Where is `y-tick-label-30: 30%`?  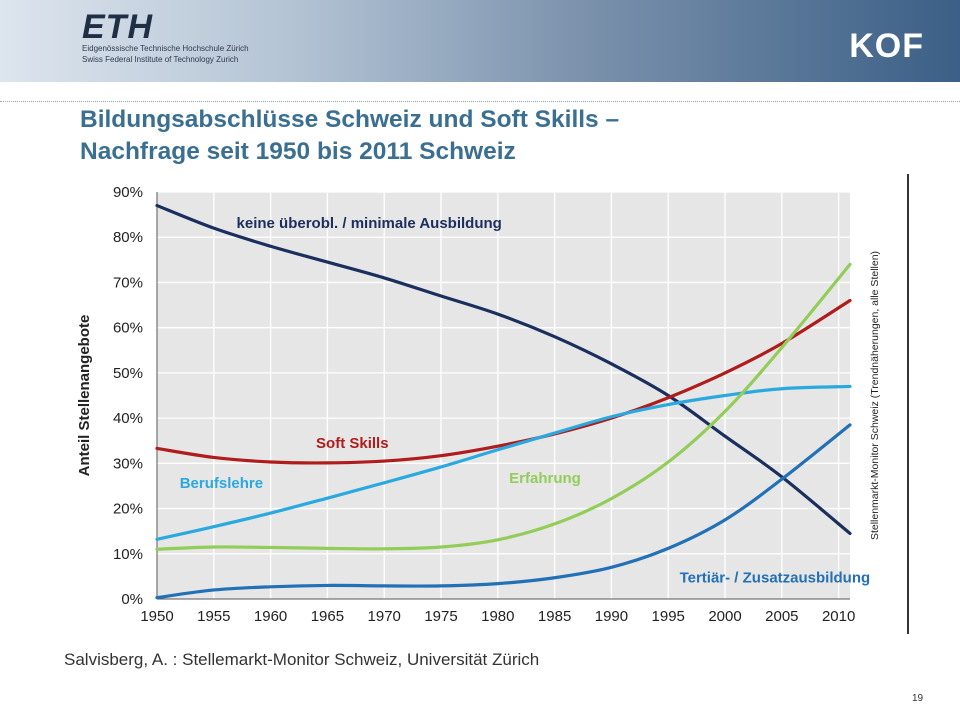 y-tick-label-30: 30% is located at coordinates (128, 463).